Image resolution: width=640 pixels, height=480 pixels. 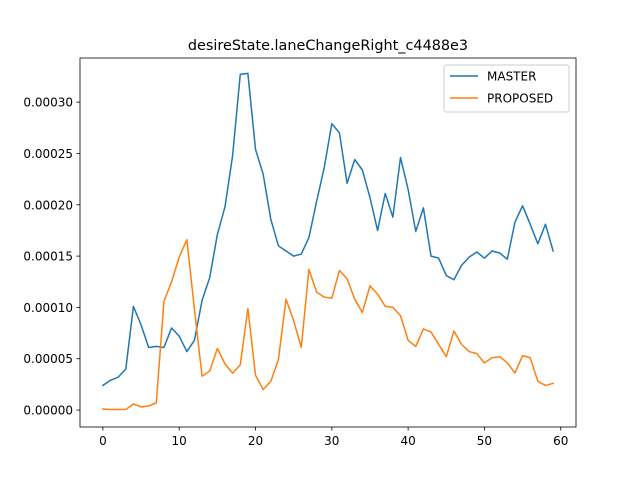 What do you see at coordinates (520, 99) in the screenshot?
I see `legend-label-proposed: PROPOSED` at bounding box center [520, 99].